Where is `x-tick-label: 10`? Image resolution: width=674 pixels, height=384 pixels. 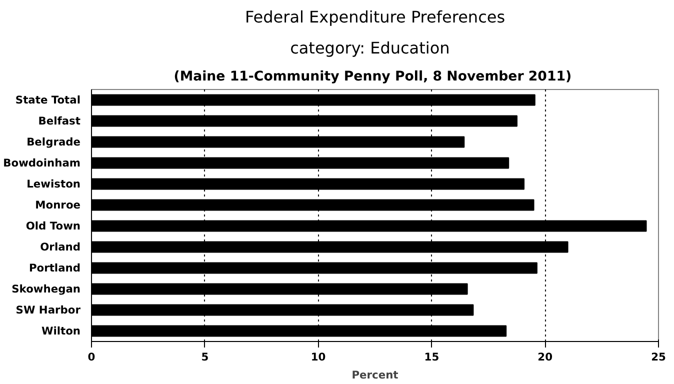
x-tick-label: 10 is located at coordinates (318, 357).